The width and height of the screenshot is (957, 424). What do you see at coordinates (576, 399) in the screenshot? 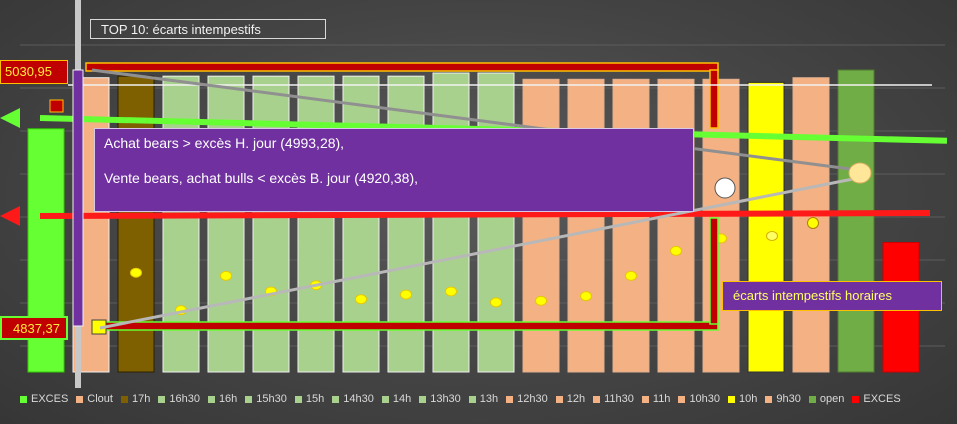
I see `legend-label: 12h` at bounding box center [576, 399].